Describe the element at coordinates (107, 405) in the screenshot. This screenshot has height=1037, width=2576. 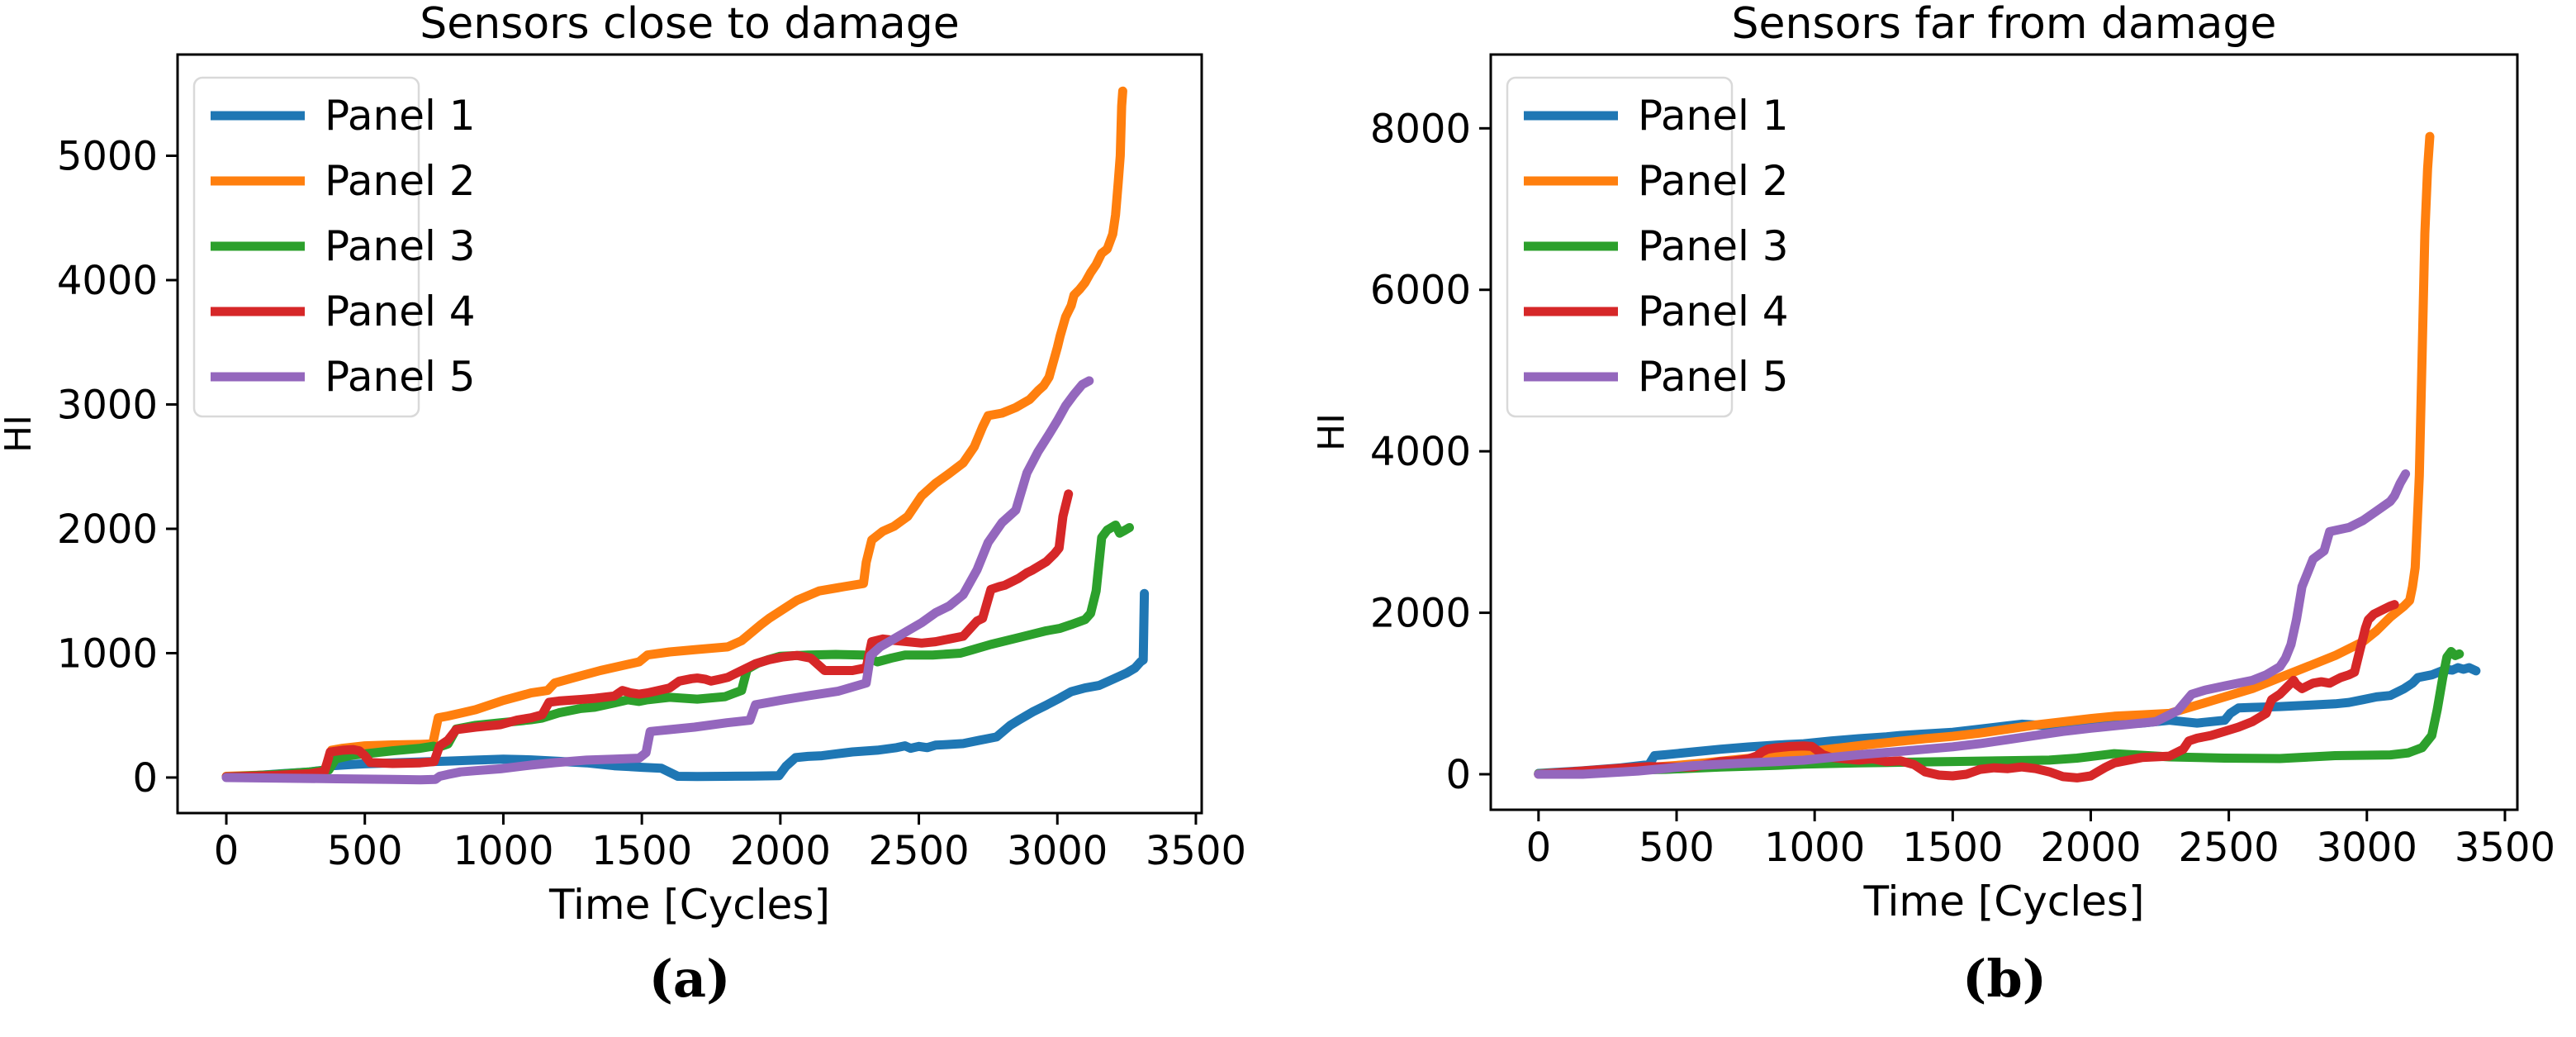
I see `y-tick-label: 3000` at that location.